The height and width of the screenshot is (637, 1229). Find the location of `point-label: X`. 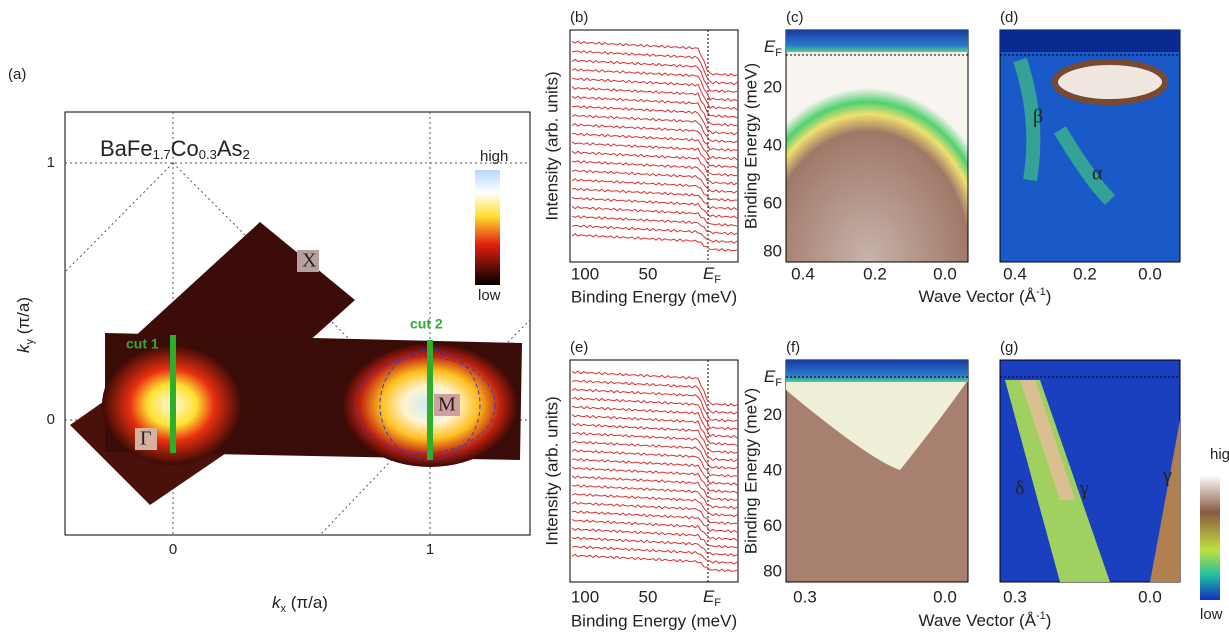

point-label: X is located at coordinates (309, 261).